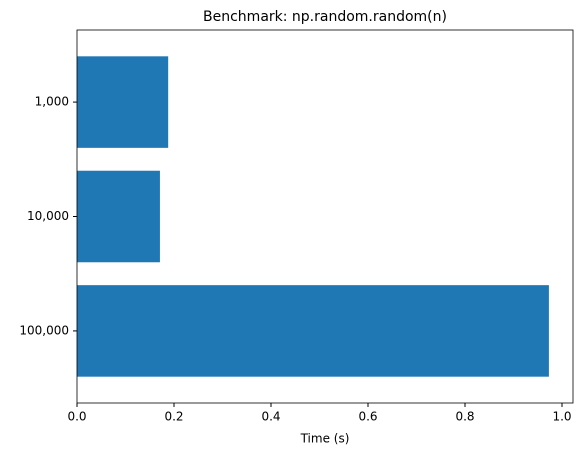 This screenshot has height=455, width=582. Describe the element at coordinates (464, 417) in the screenshot. I see `x-tick-label: 0.8` at that location.